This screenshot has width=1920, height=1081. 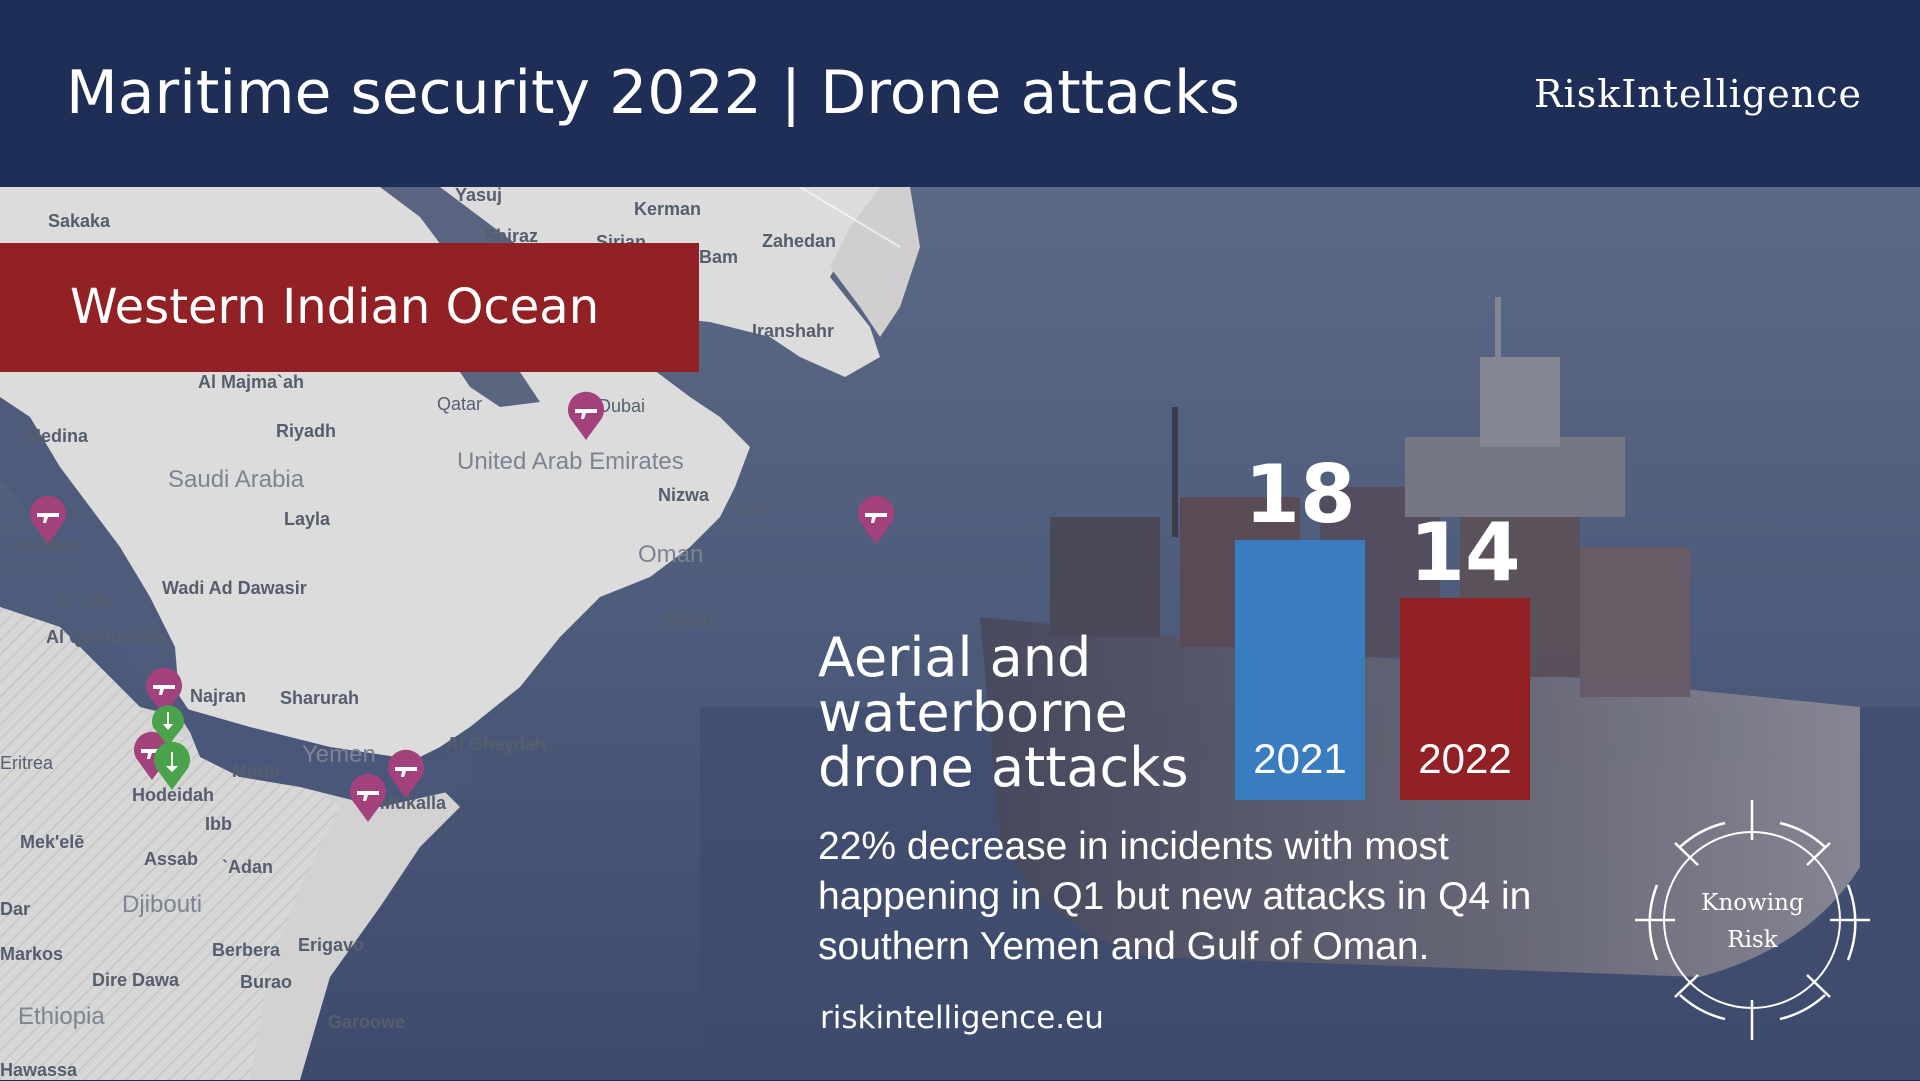 What do you see at coordinates (247, 867) in the screenshot?
I see `map-label-city: `Adan` at bounding box center [247, 867].